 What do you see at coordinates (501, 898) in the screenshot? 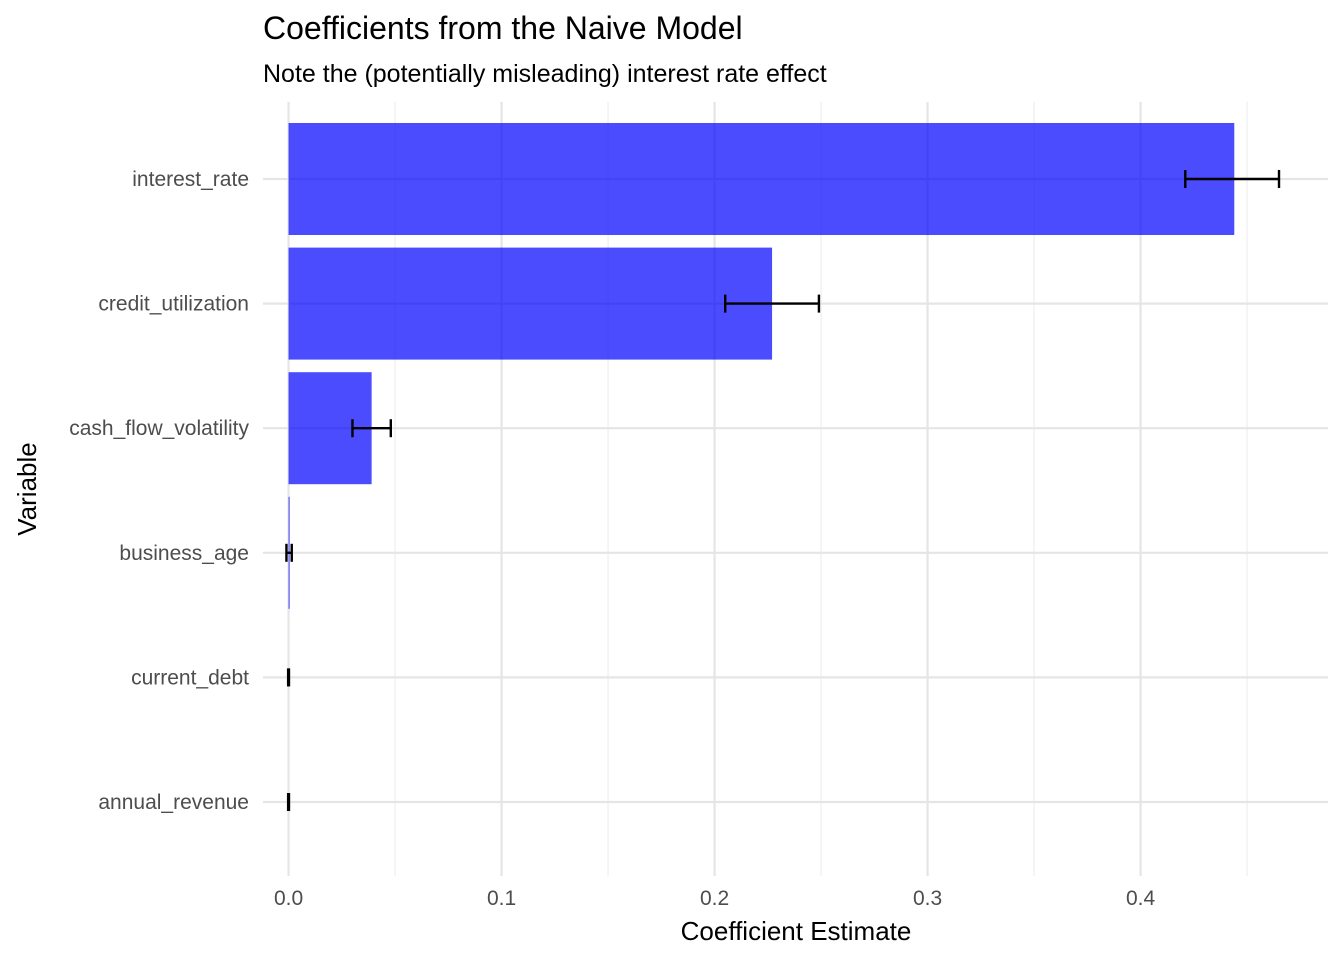
I see `x-tick-label: 0.1` at bounding box center [501, 898].